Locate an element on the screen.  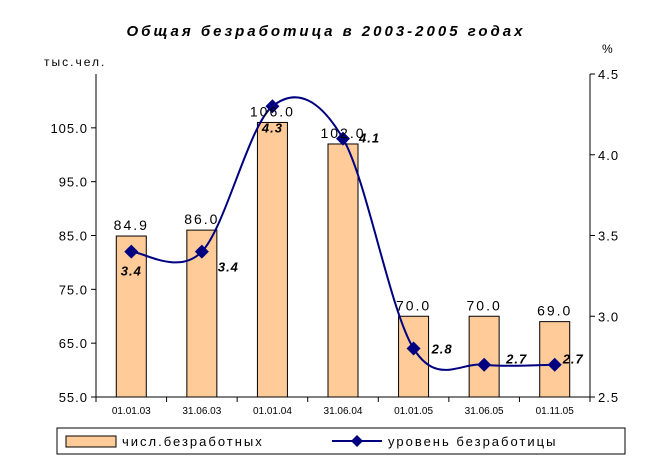
line-value-label: 2.8 is located at coordinates (442, 349).